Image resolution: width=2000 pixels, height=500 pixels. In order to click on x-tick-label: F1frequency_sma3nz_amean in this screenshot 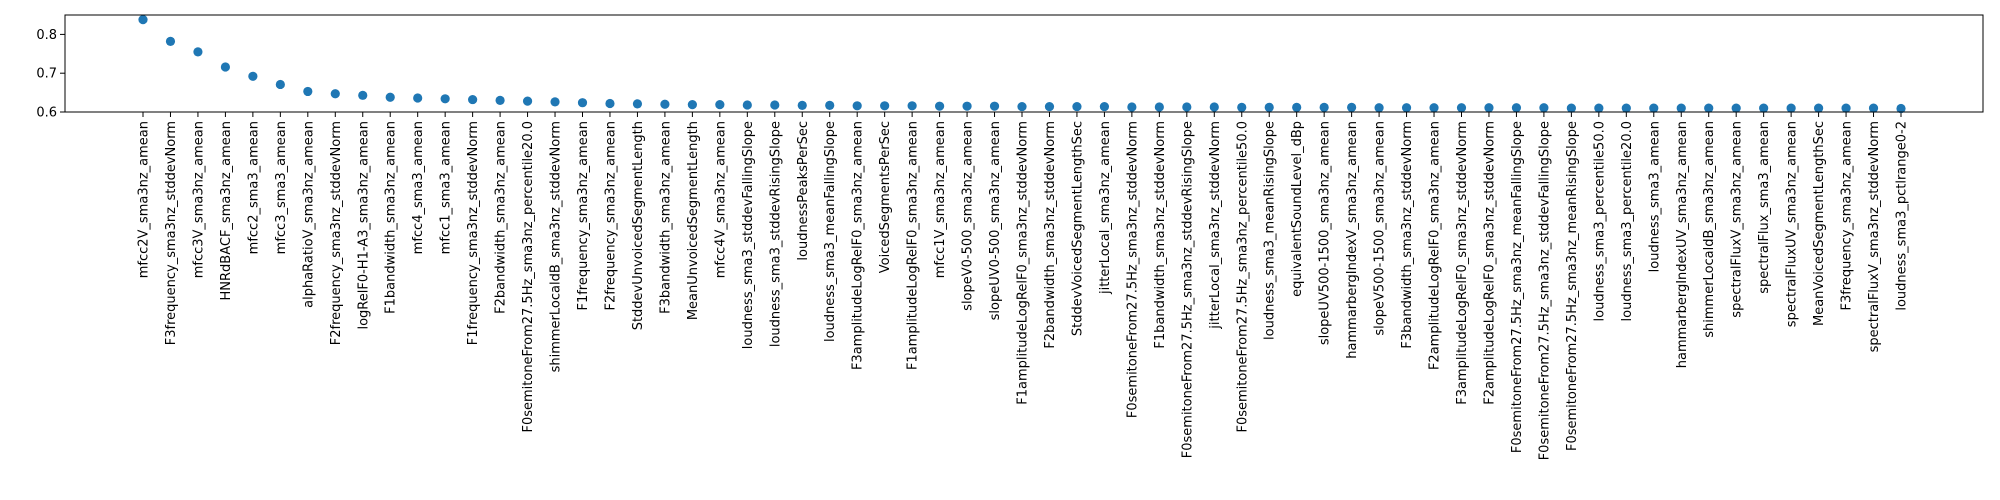, I will do `click(583, 216)`.